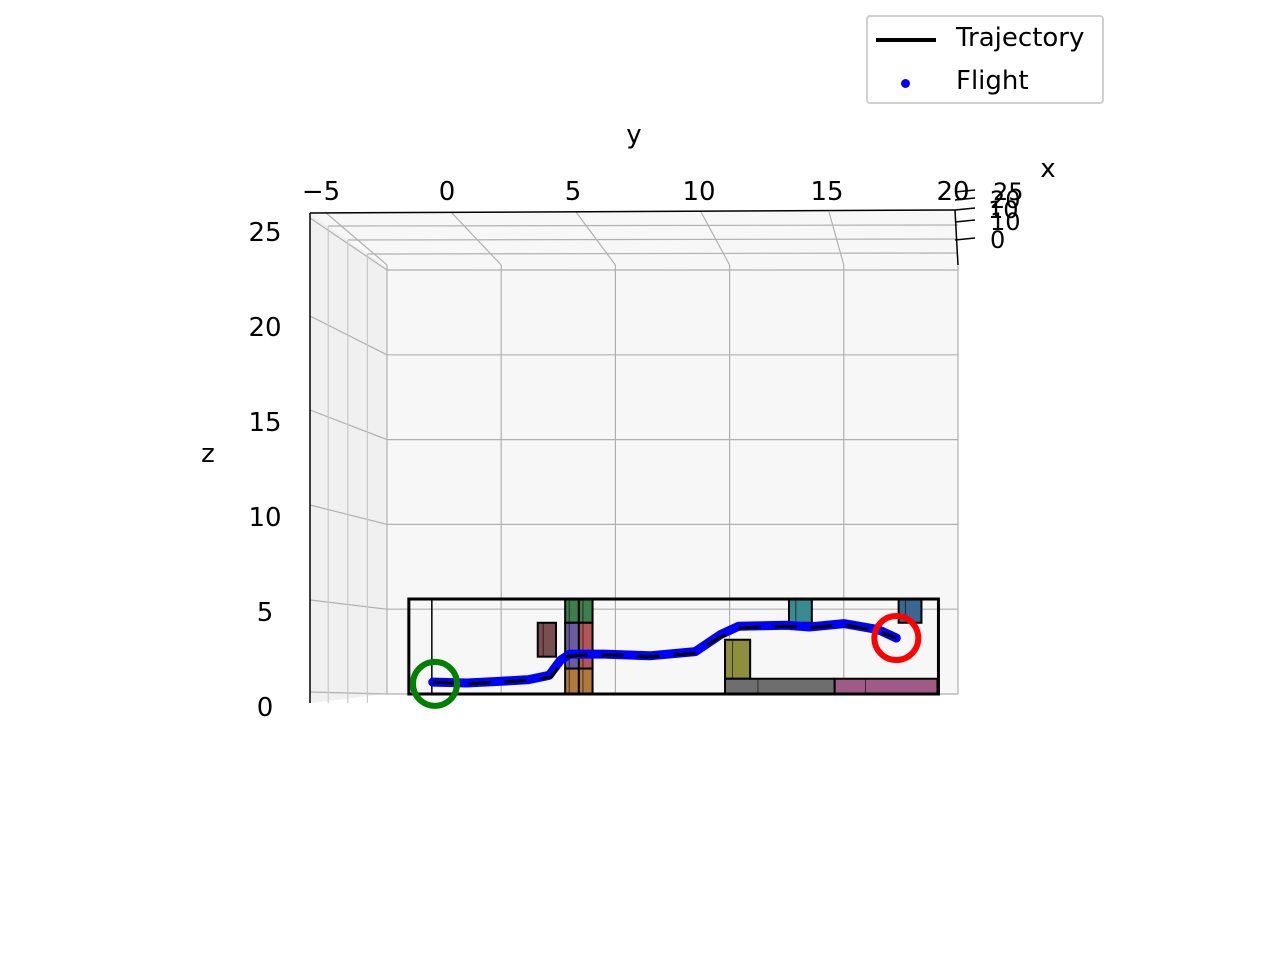 Image resolution: width=1280 pixels, height=960 pixels. What do you see at coordinates (698, 192) in the screenshot?
I see `y-tick-label: 10` at bounding box center [698, 192].